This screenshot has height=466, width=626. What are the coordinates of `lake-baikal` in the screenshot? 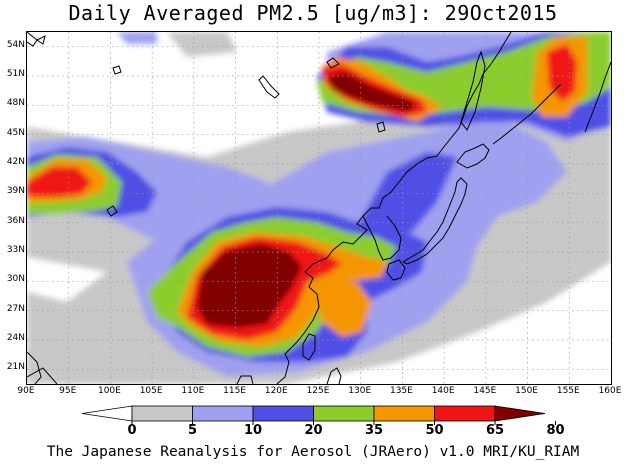 It's located at (269, 87).